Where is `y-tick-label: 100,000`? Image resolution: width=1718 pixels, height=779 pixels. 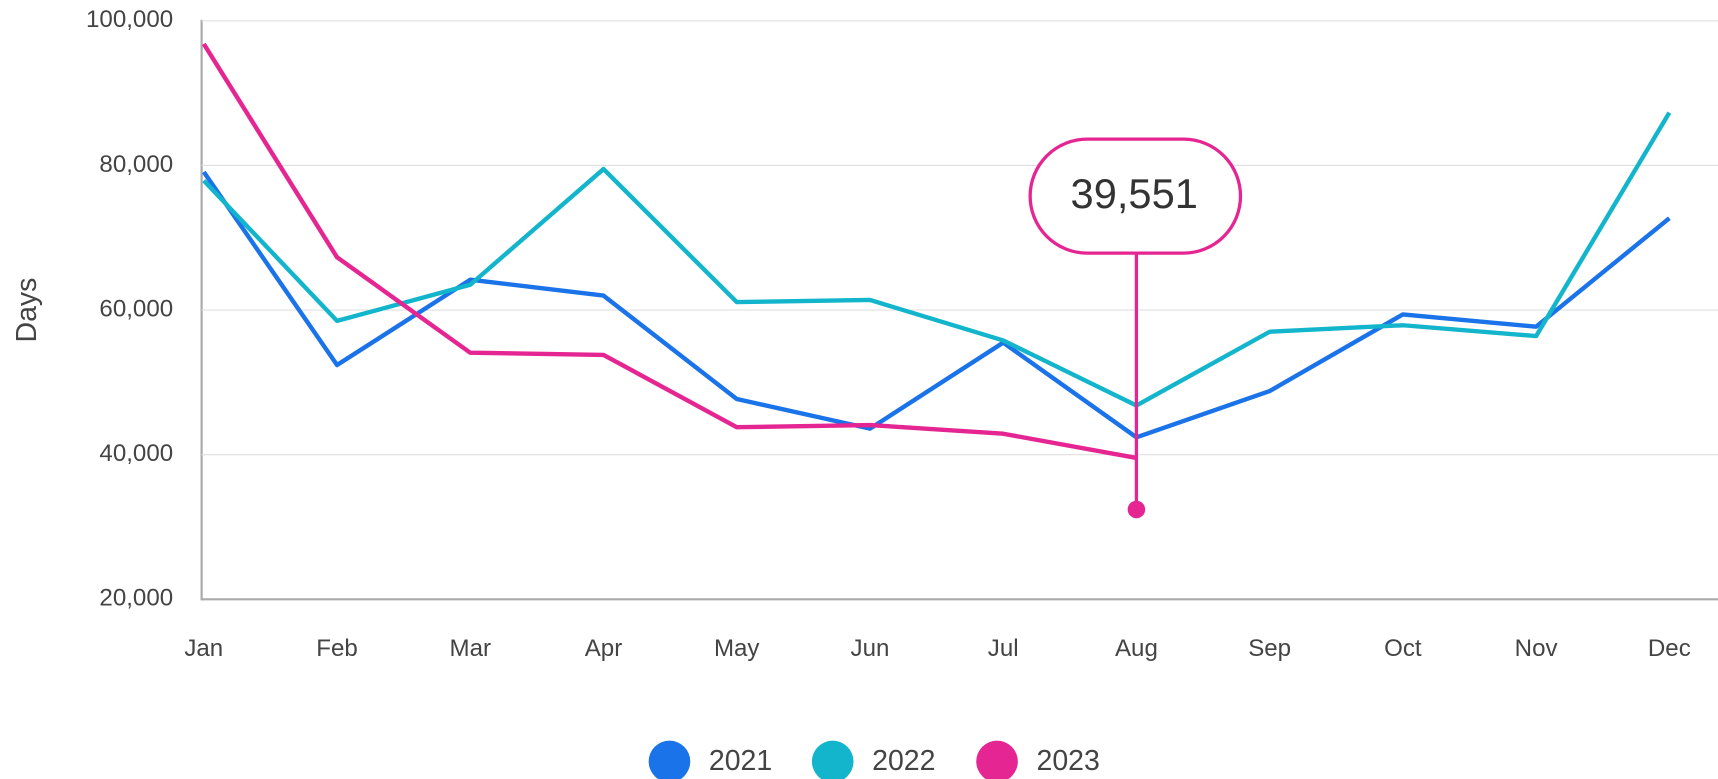 y-tick-label: 100,000 is located at coordinates (129, 19).